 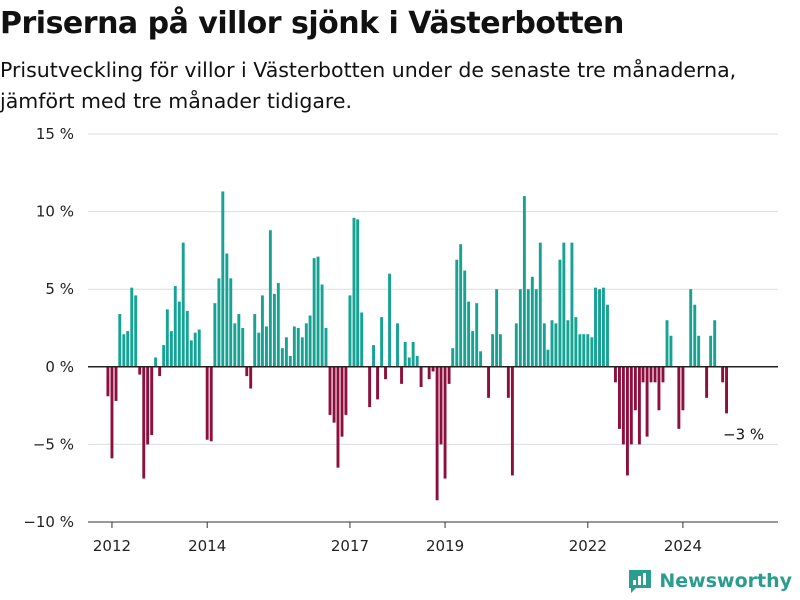 I want to click on x-tick-label: 2024, so click(x=683, y=546).